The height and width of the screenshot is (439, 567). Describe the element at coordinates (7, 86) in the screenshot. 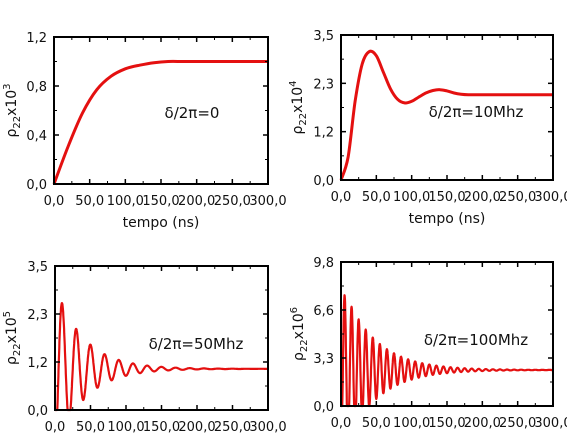

I see `y-axis-label-sup: 3` at that location.